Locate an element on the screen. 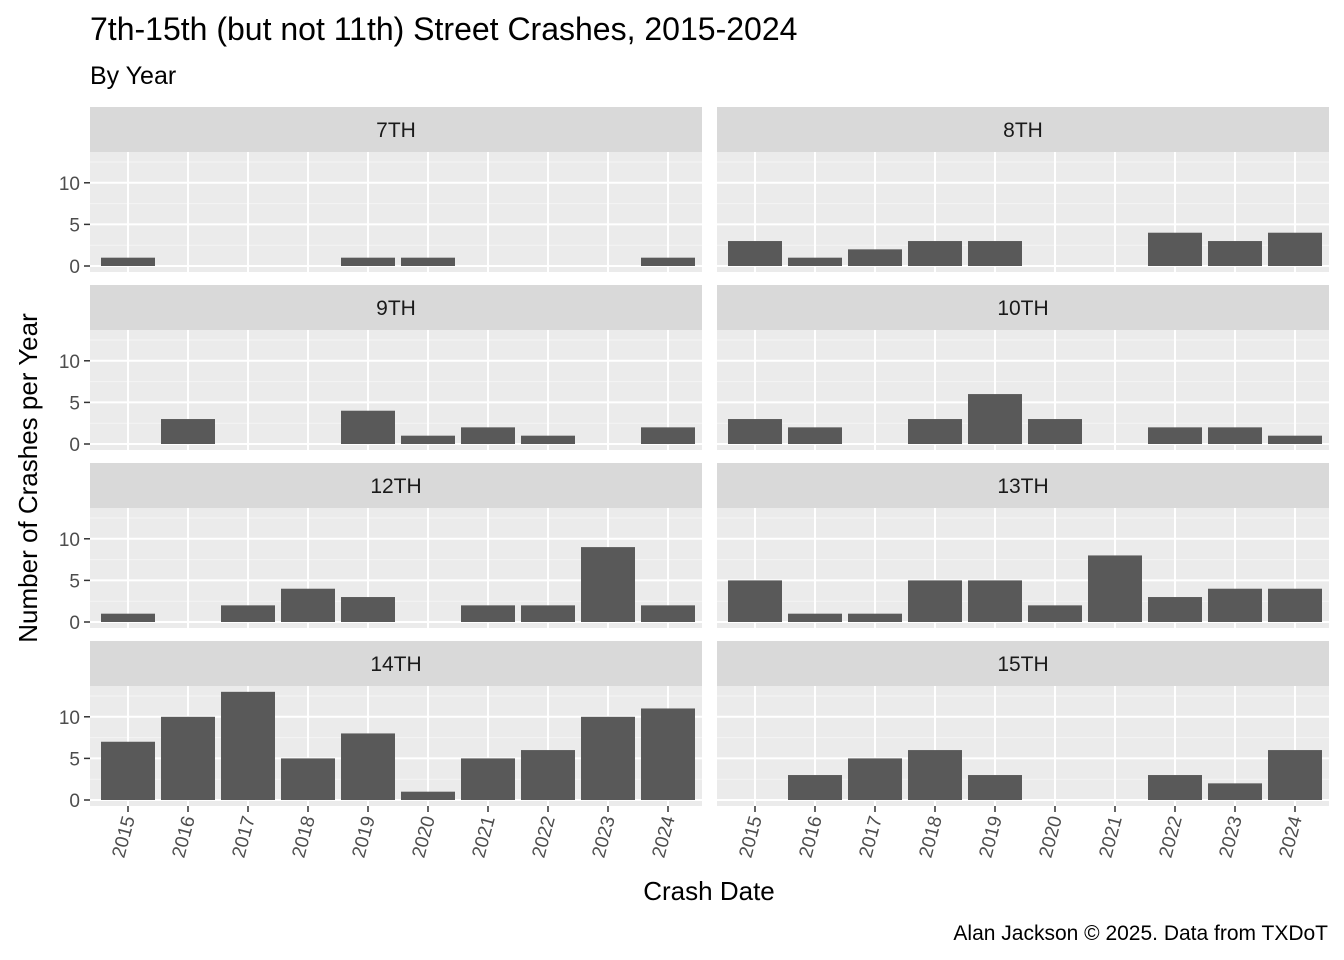 The width and height of the screenshot is (1344, 960). facet-panel: 13TH is located at coordinates (1023, 545).